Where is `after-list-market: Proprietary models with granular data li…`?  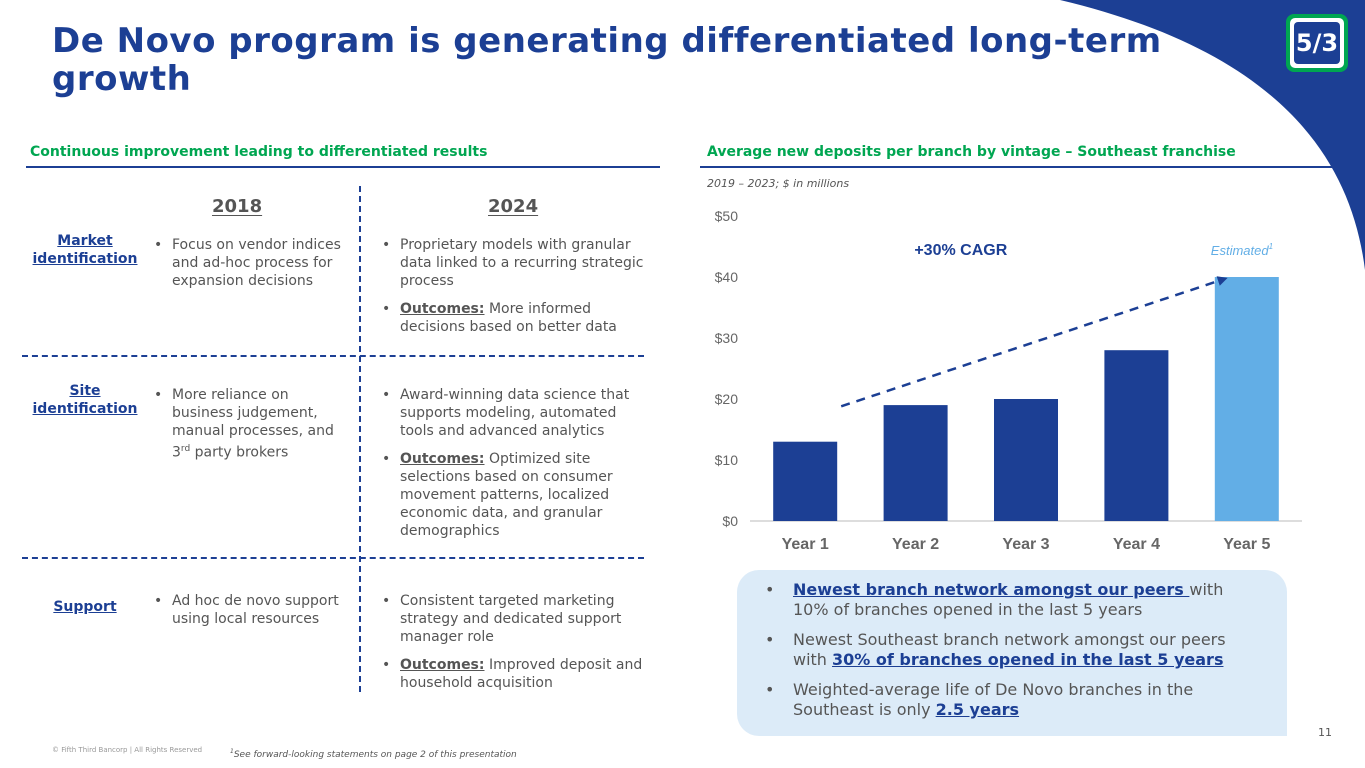
after-list-market: Proprietary models with granular data li… is located at coordinates (515, 286).